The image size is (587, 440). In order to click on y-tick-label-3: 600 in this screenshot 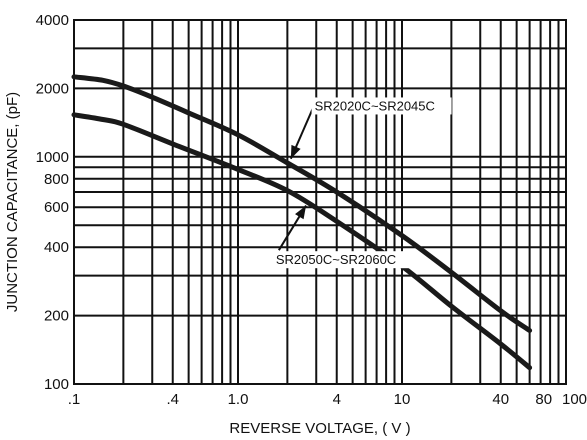, I will do `click(56, 207)`.